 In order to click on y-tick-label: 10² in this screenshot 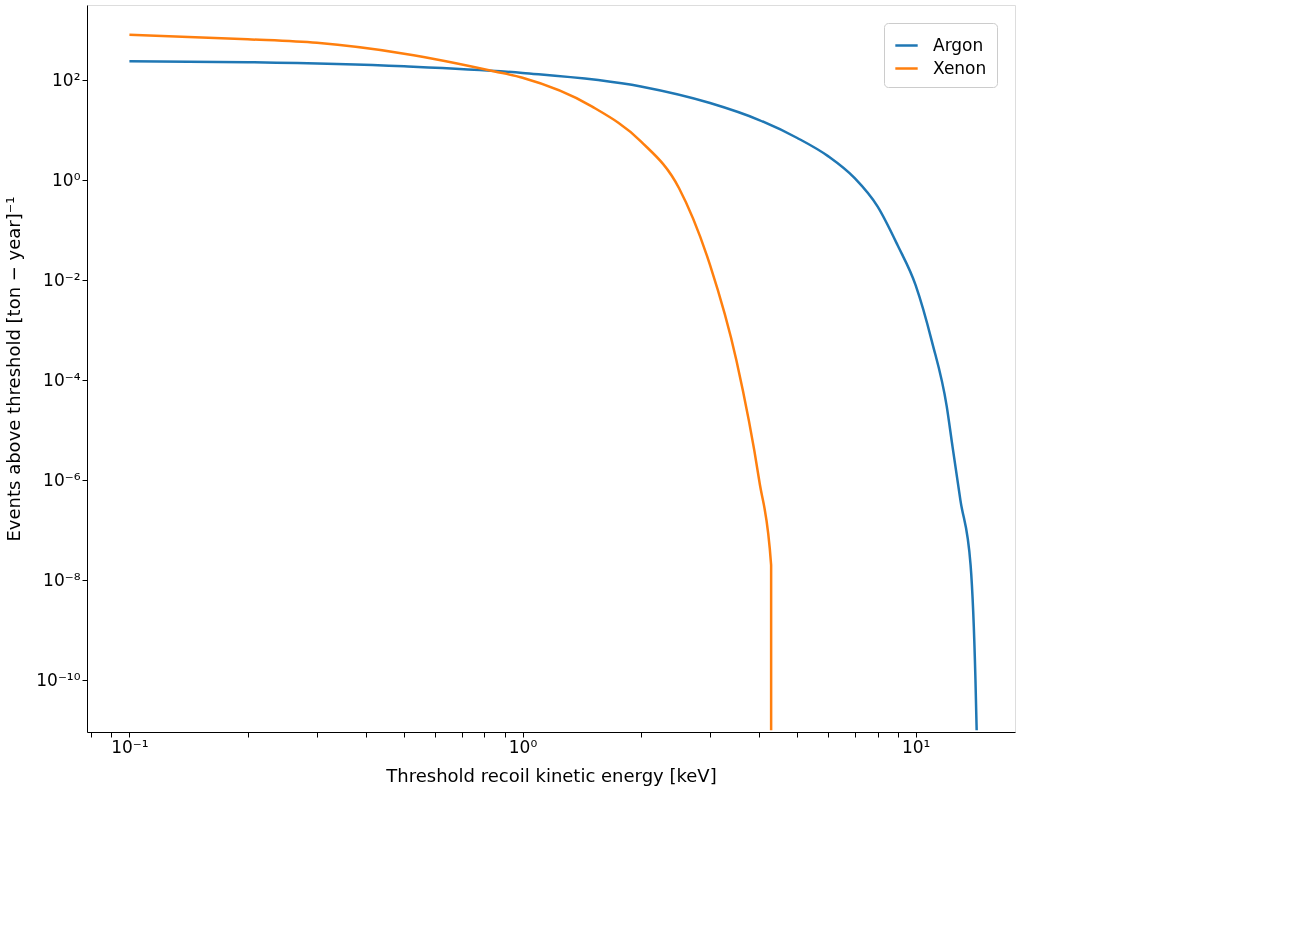, I will do `click(66, 79)`.